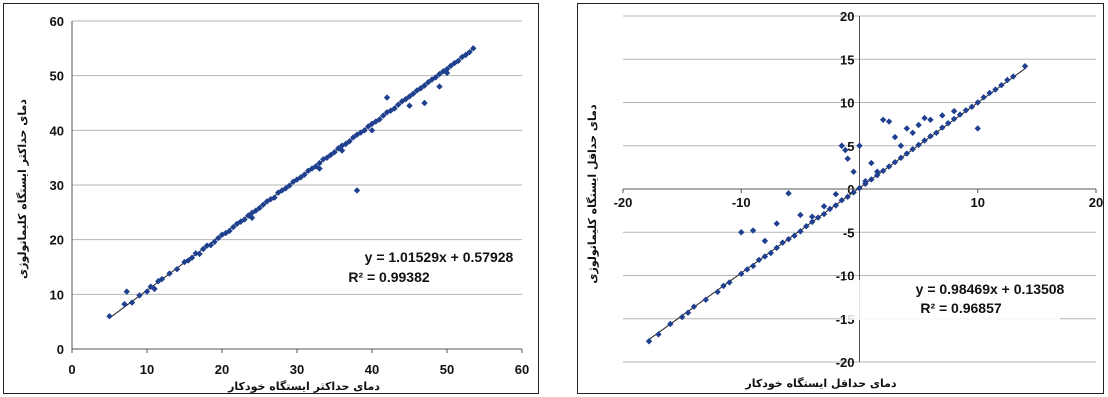 The image size is (1108, 397). Describe the element at coordinates (845, 276) in the screenshot. I see `y-tick-label: -10` at that location.